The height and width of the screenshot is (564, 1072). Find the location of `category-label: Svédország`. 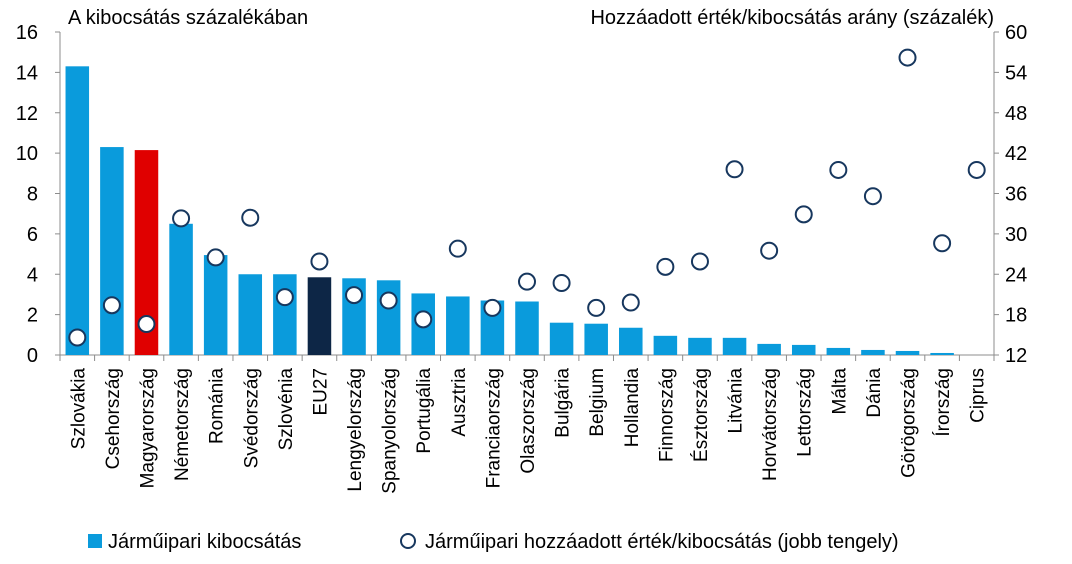

category-label: Svédország is located at coordinates (251, 418).